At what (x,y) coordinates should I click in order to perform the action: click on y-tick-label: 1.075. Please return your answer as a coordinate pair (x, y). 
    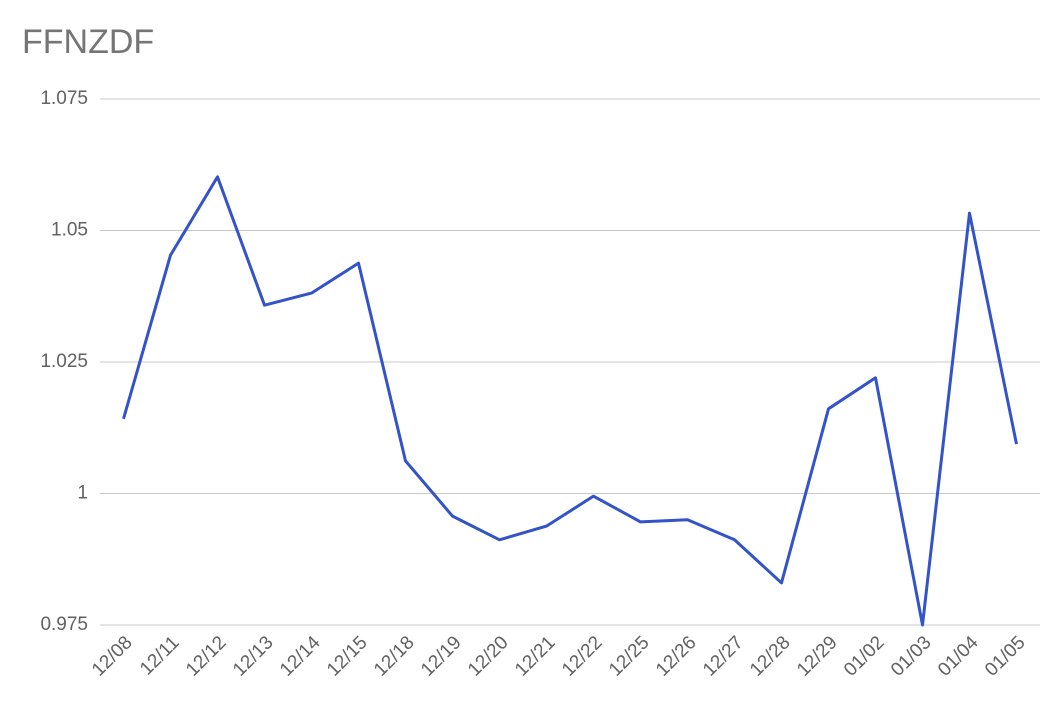
    Looking at the image, I should click on (64, 98).